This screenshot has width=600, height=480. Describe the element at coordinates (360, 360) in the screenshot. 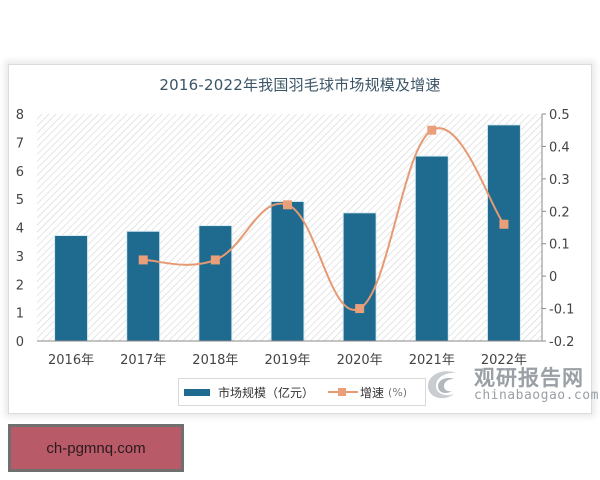

I see `x-tick-label: 2020年` at that location.